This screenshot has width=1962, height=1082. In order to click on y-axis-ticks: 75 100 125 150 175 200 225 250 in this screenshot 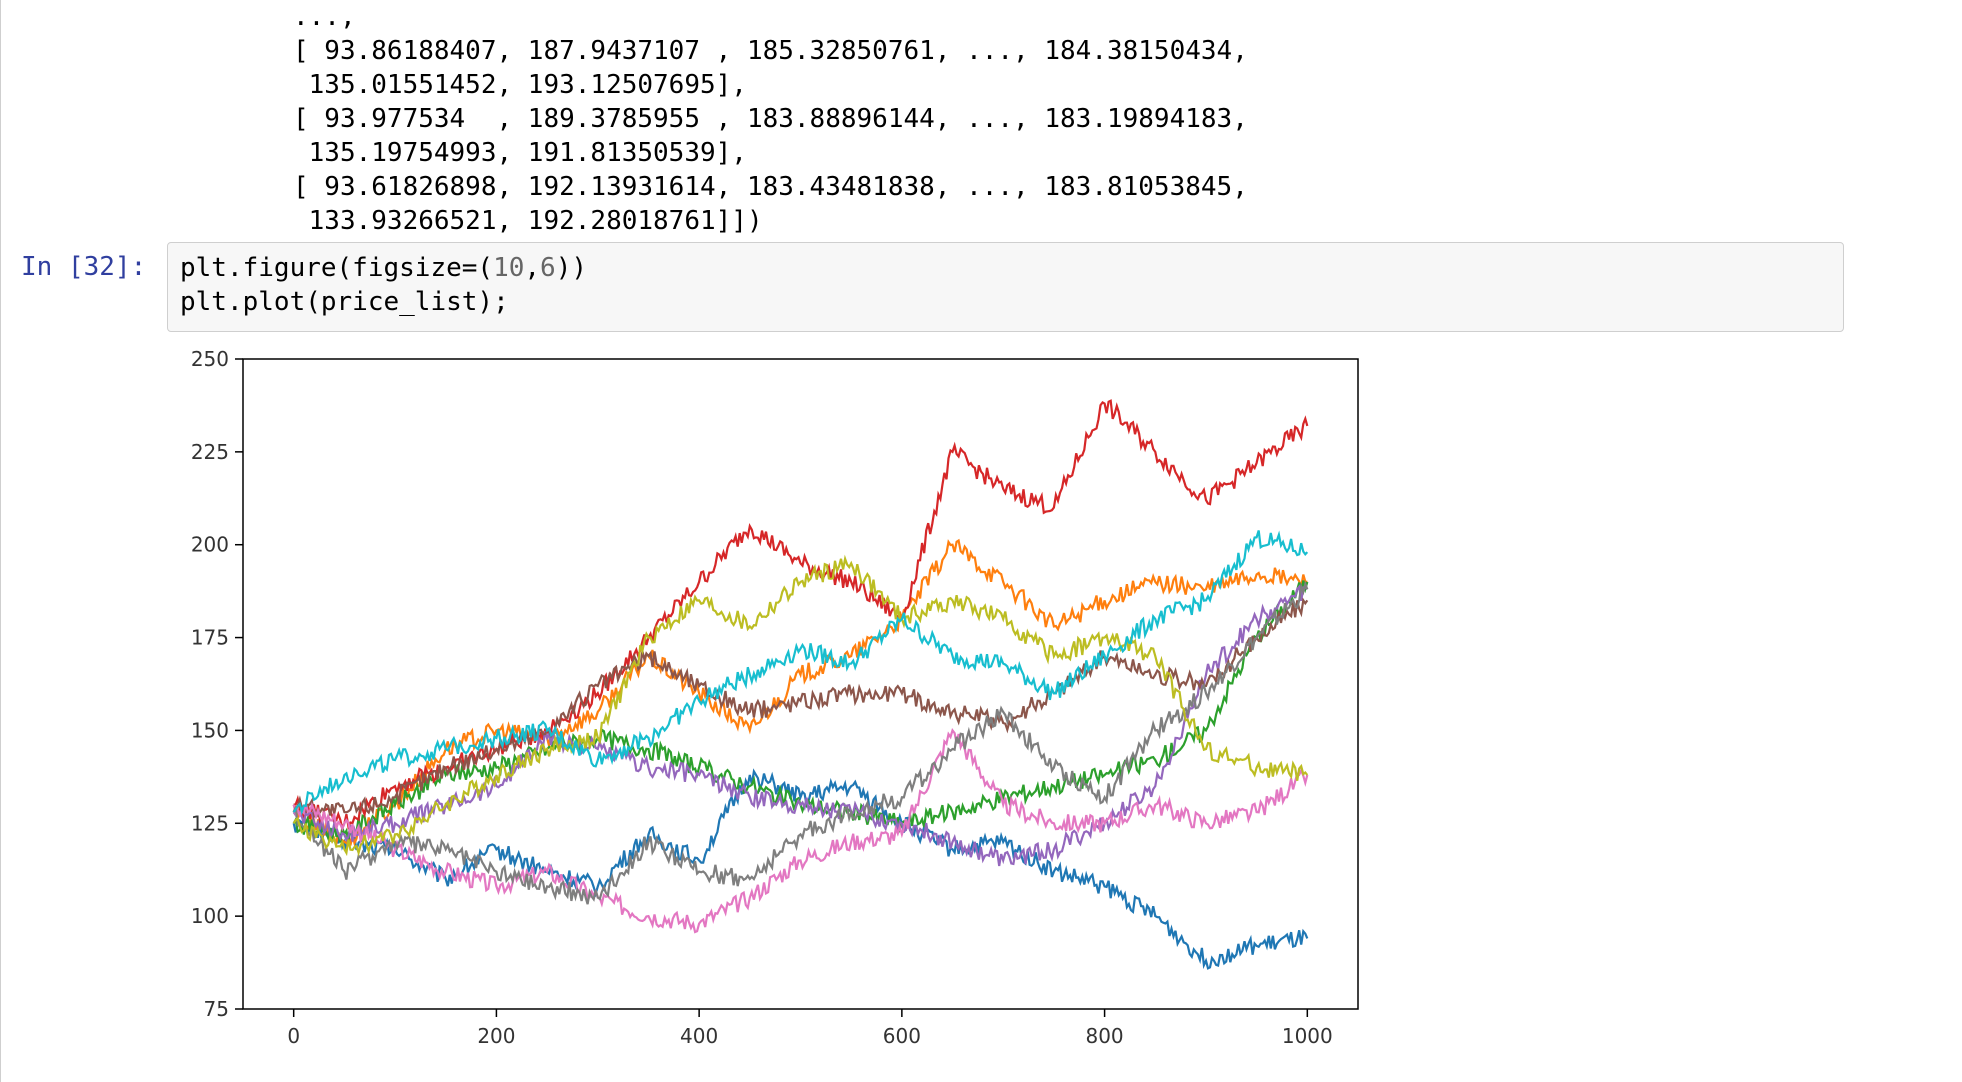, I will do `click(217, 685)`.